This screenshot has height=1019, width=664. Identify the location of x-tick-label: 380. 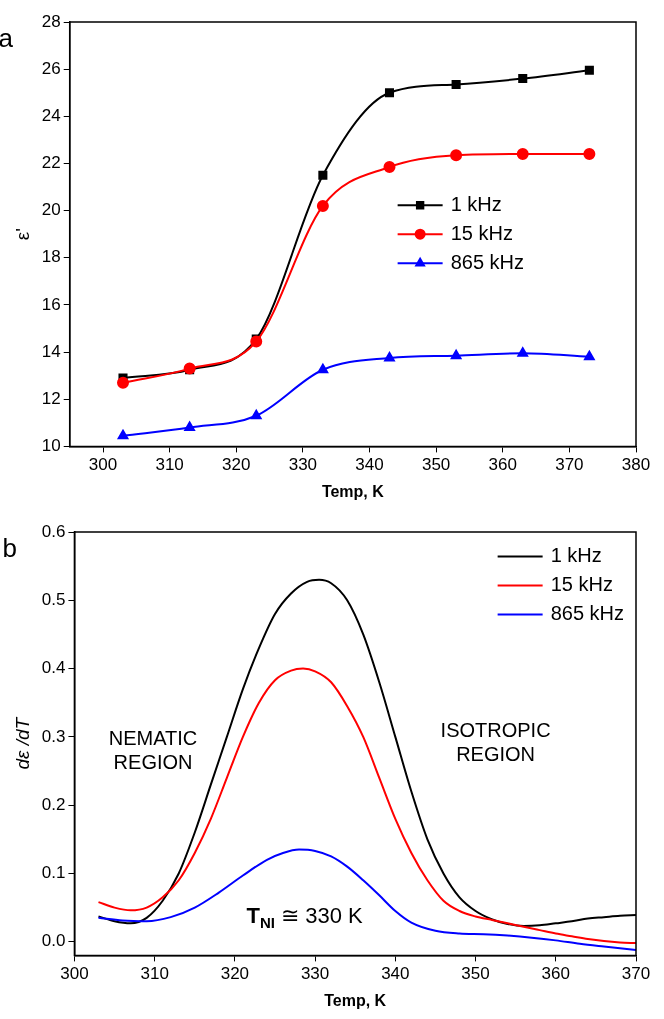
(636, 465).